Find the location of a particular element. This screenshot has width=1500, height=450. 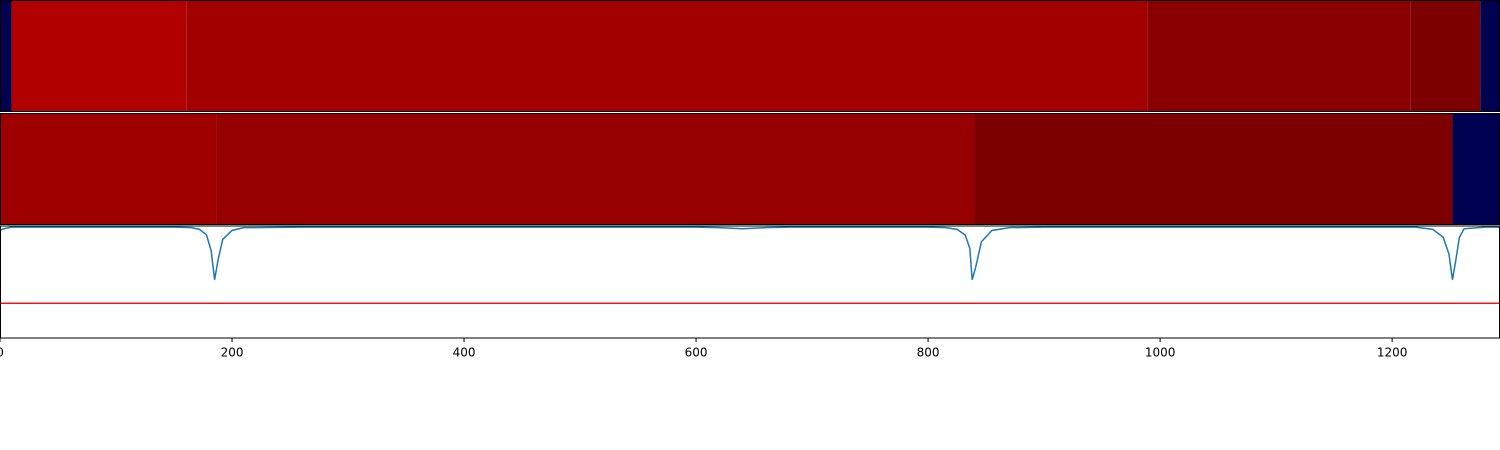

x-tick-label: 800 is located at coordinates (928, 353).